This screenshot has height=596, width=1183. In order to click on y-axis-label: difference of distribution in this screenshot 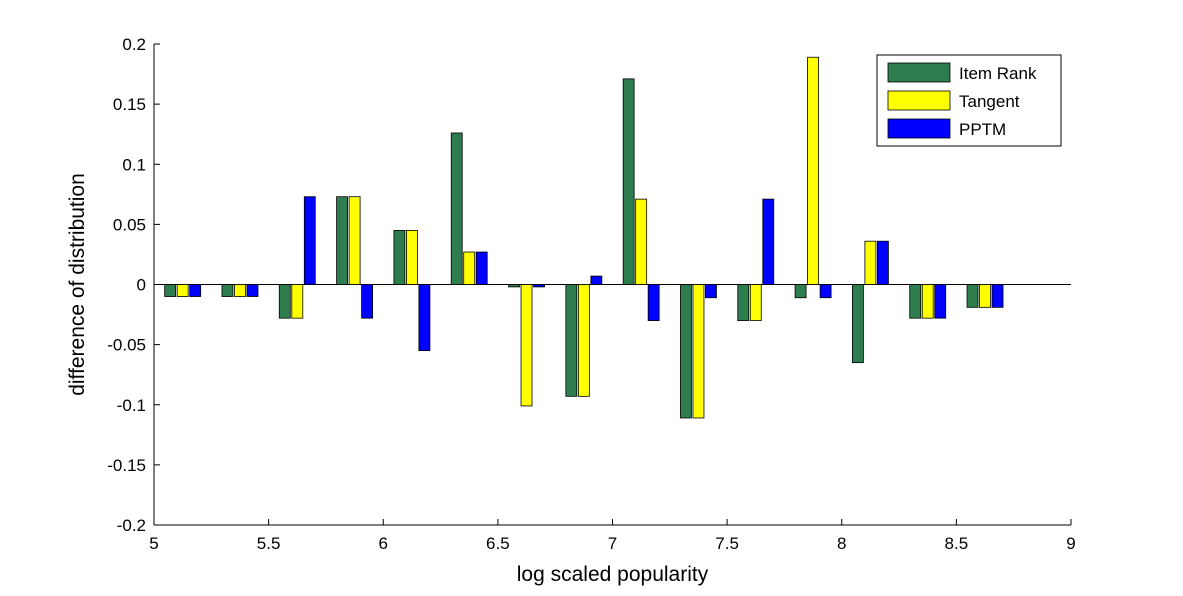, I will do `click(77, 284)`.